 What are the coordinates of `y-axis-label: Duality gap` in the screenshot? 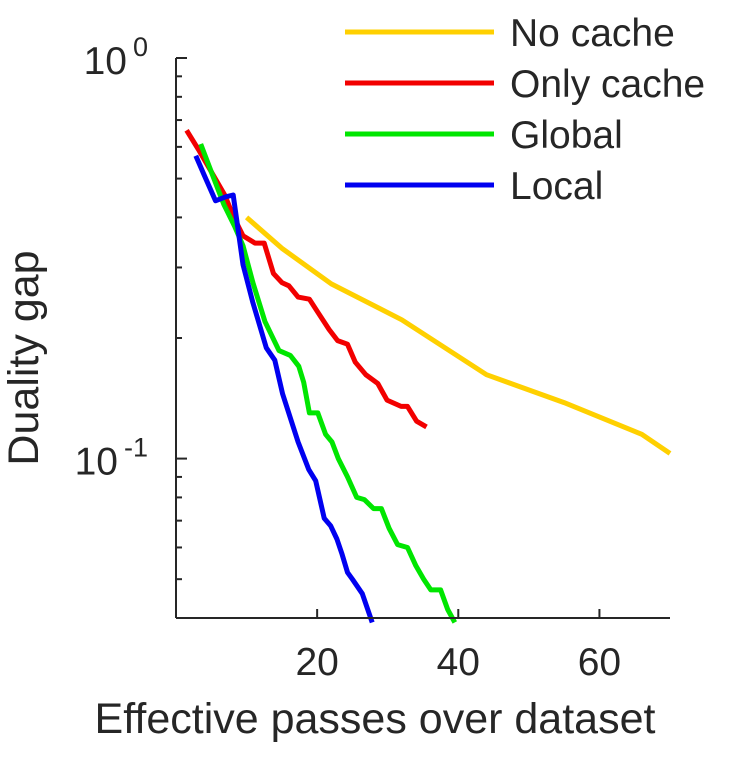 It's located at (24, 357).